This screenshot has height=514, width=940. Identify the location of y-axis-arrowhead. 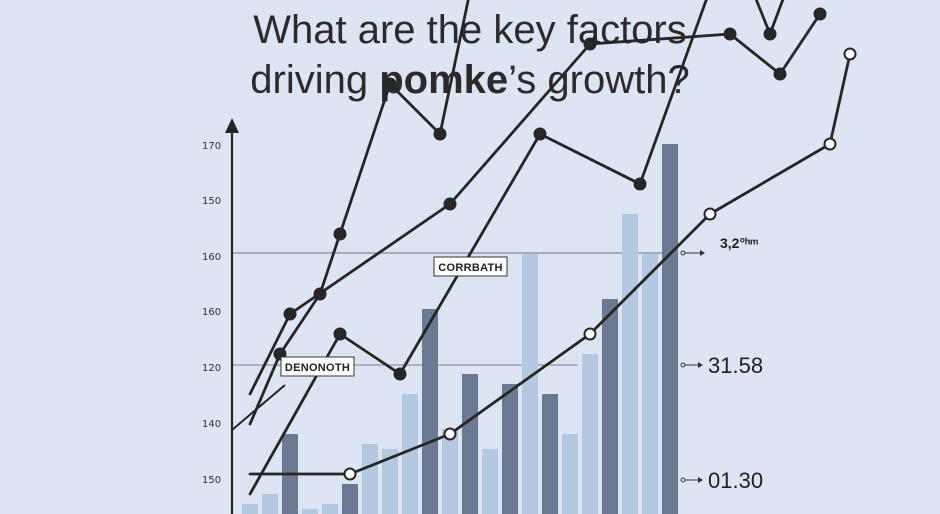
(232, 125).